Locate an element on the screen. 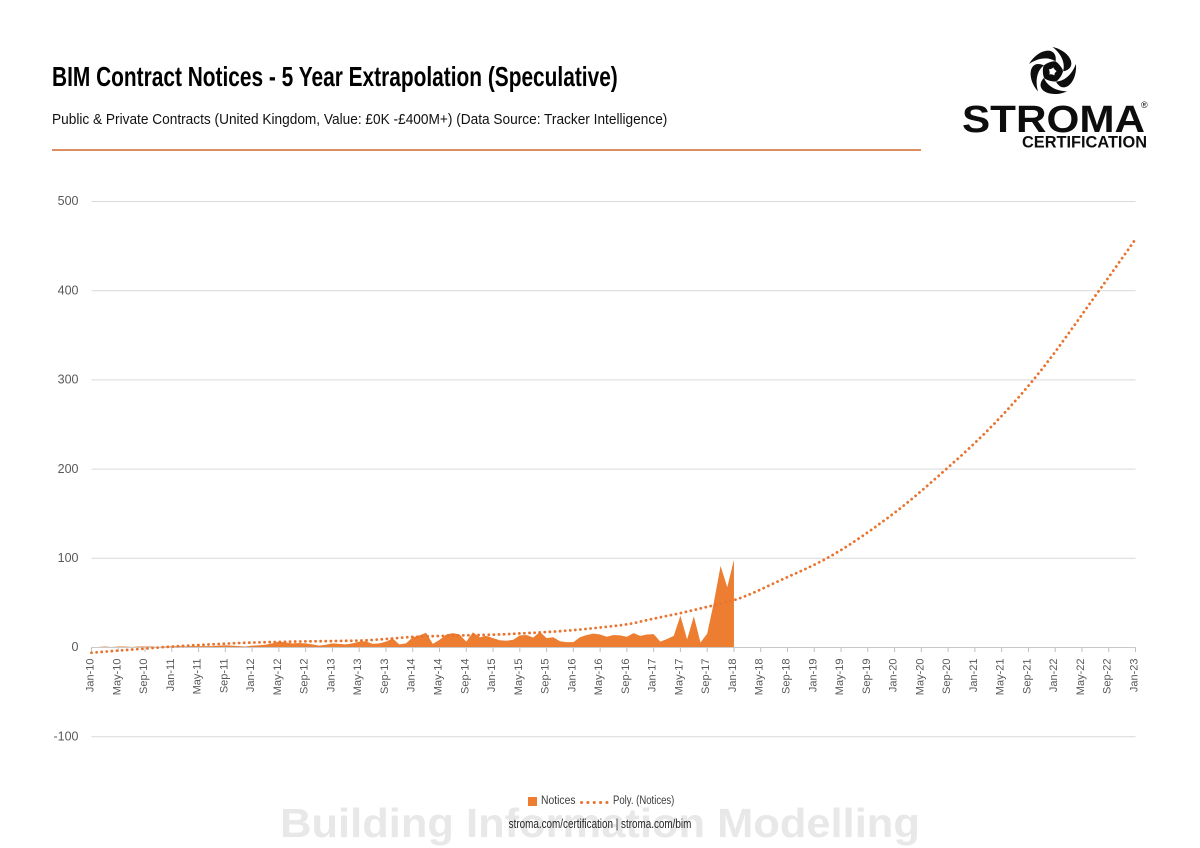 This screenshot has height=848, width=1200. svg-text: Jan-13 is located at coordinates (331, 676).